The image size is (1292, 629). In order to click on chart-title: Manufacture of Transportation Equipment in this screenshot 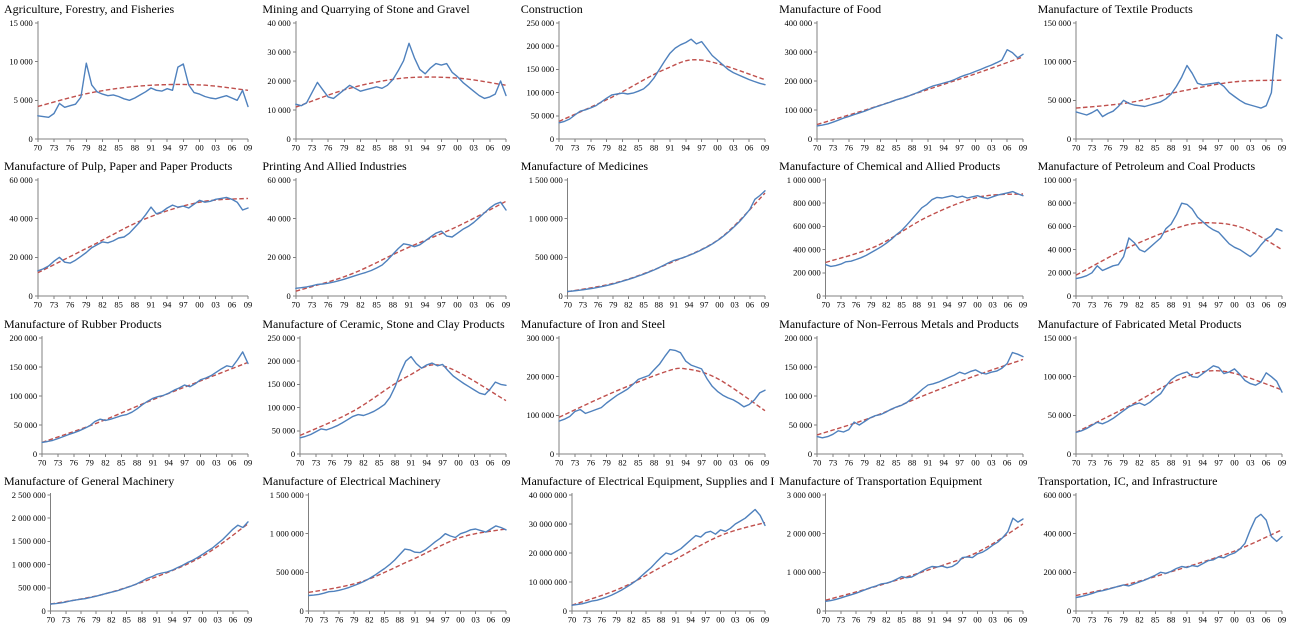, I will do `click(881, 480)`.